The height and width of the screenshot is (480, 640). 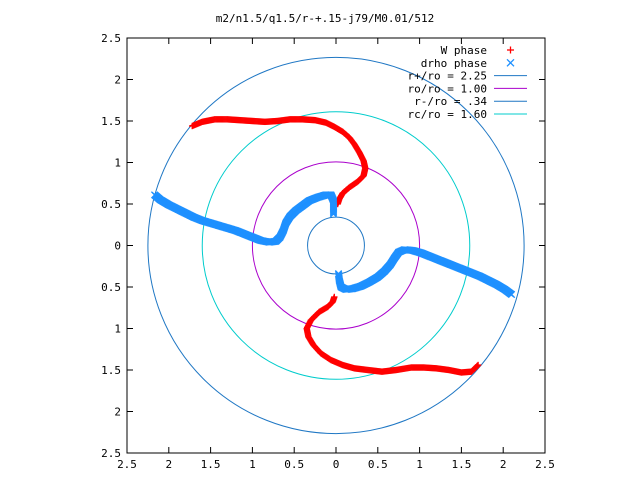 What do you see at coordinates (447, 76) in the screenshot?
I see `legend-label: r+/ro = 2.25` at bounding box center [447, 76].